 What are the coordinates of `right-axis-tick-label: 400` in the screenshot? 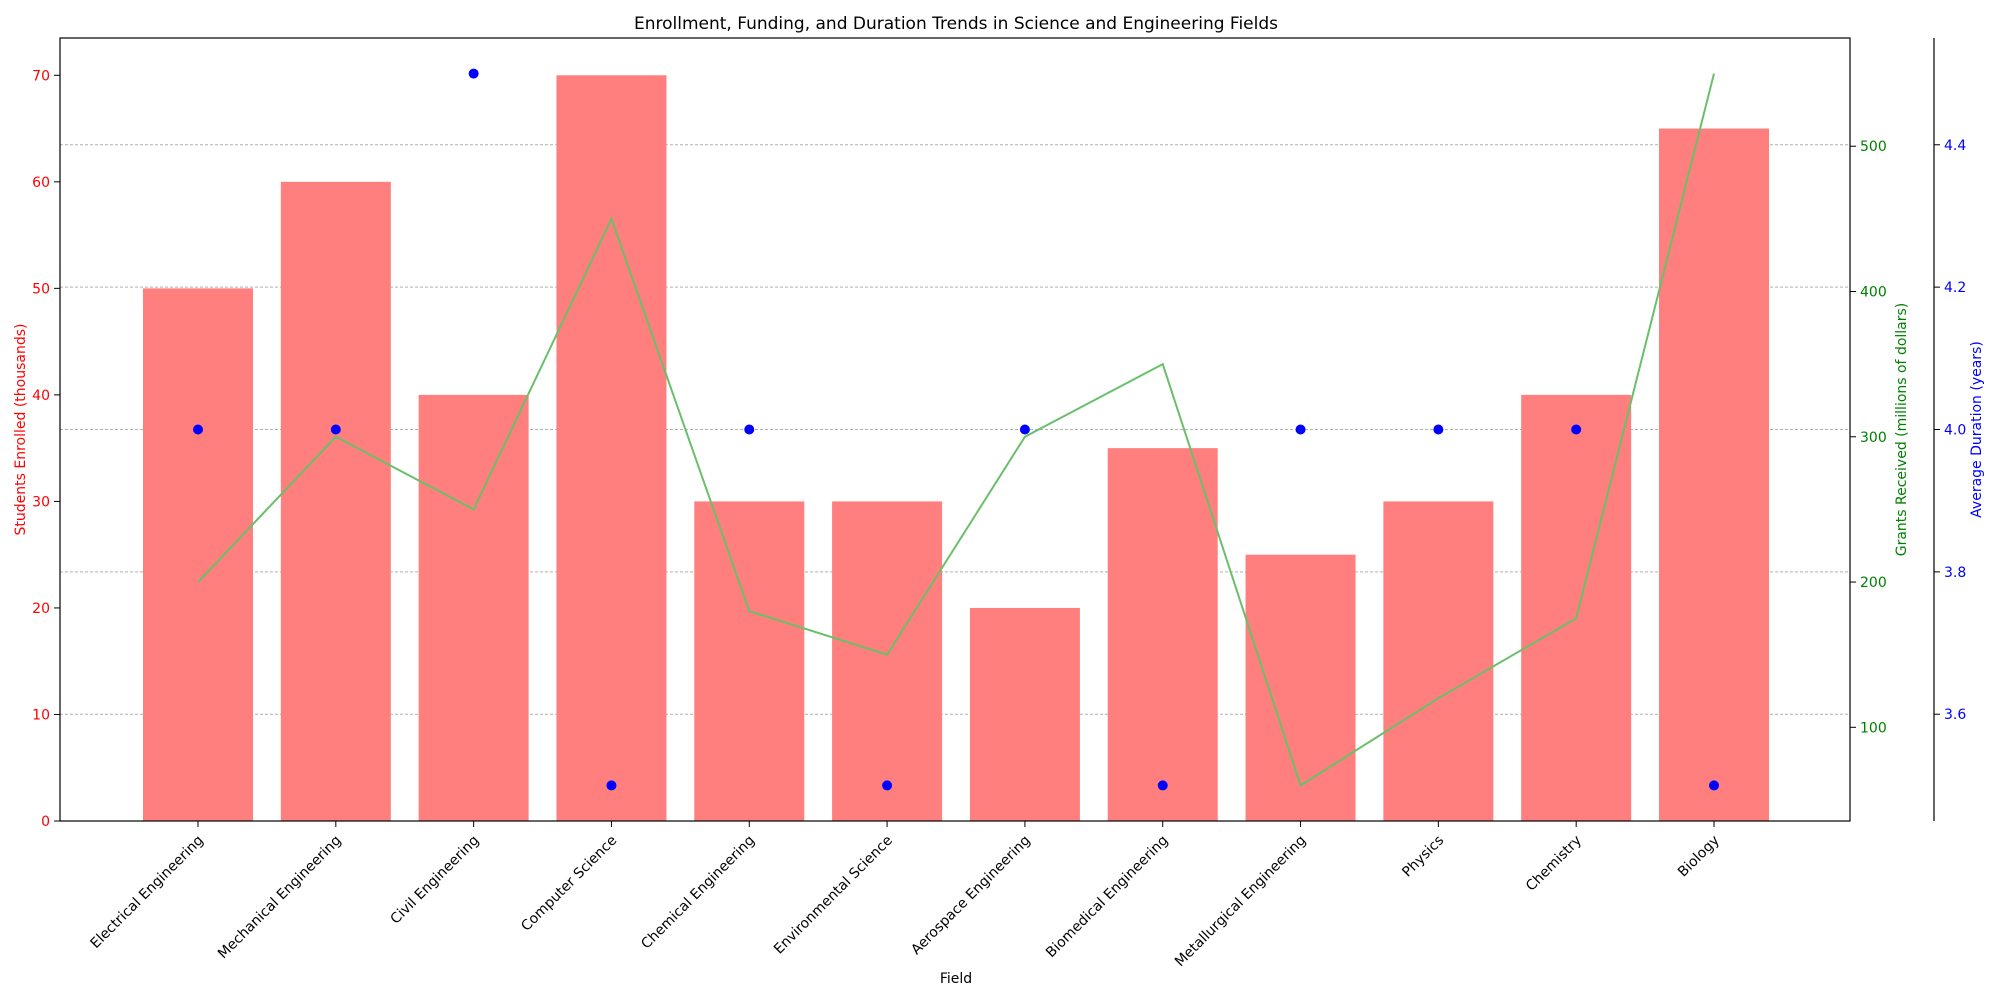 It's located at (1873, 292).